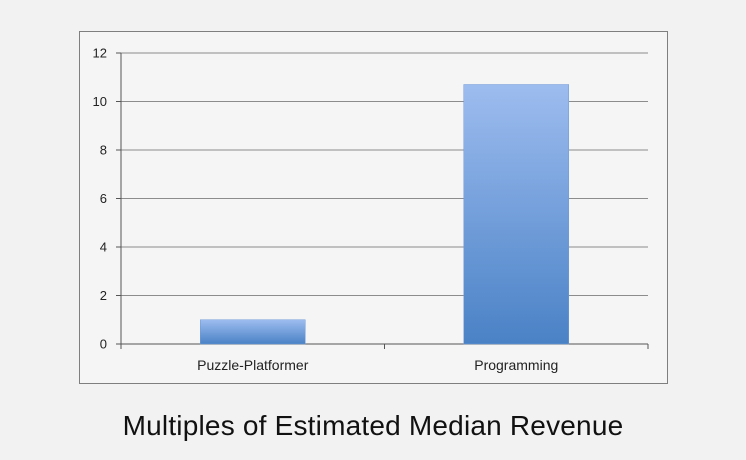  Describe the element at coordinates (516, 214) in the screenshot. I see `bar-programming` at that location.